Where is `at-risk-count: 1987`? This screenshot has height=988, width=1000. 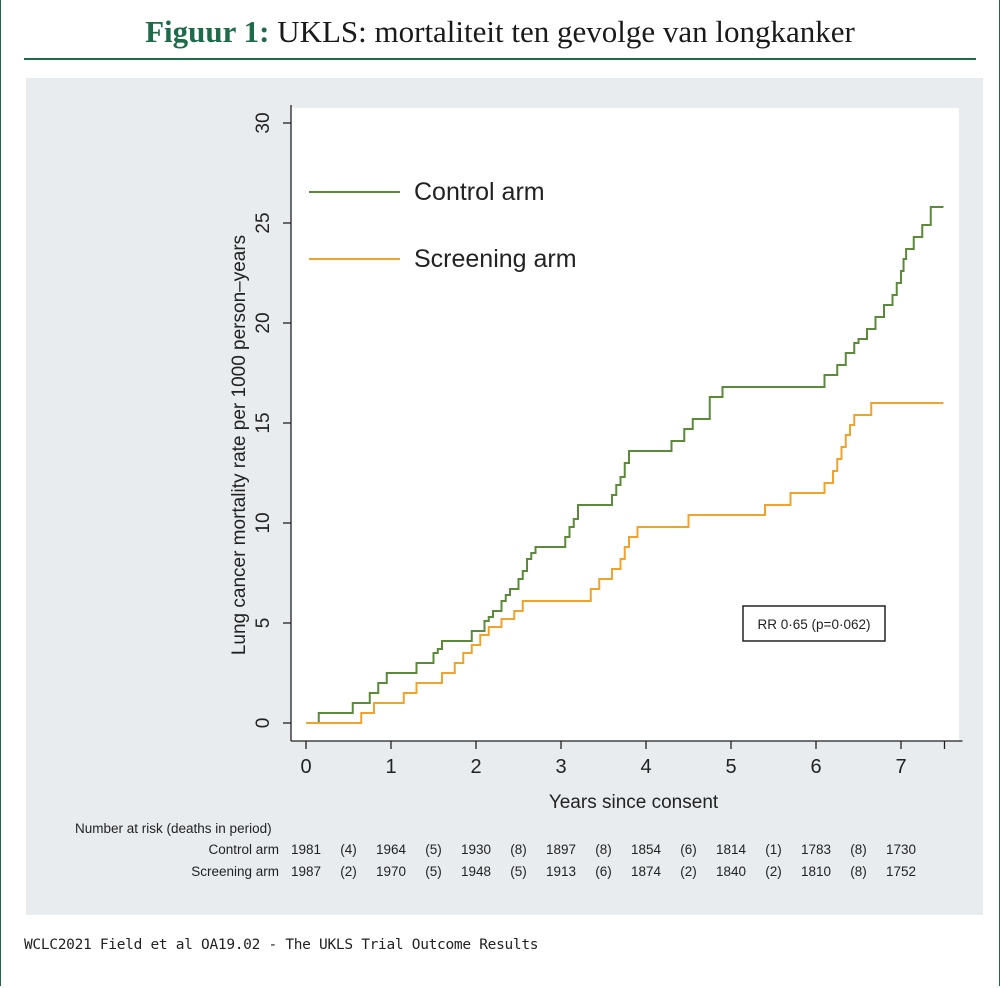
at-risk-count: 1987 is located at coordinates (306, 871).